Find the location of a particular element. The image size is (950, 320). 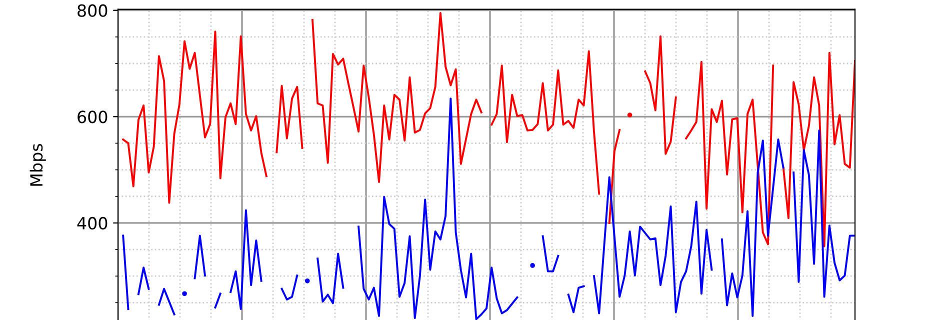

y-axis-title: Mbps is located at coordinates (38, 165).